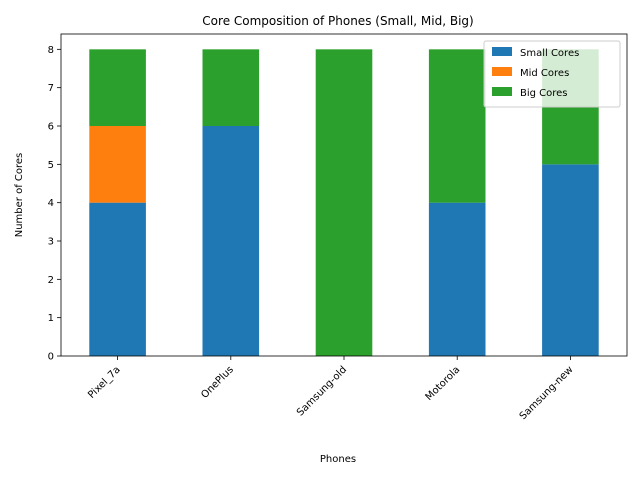  I want to click on bar-oneplus-small-cores, so click(231, 241).